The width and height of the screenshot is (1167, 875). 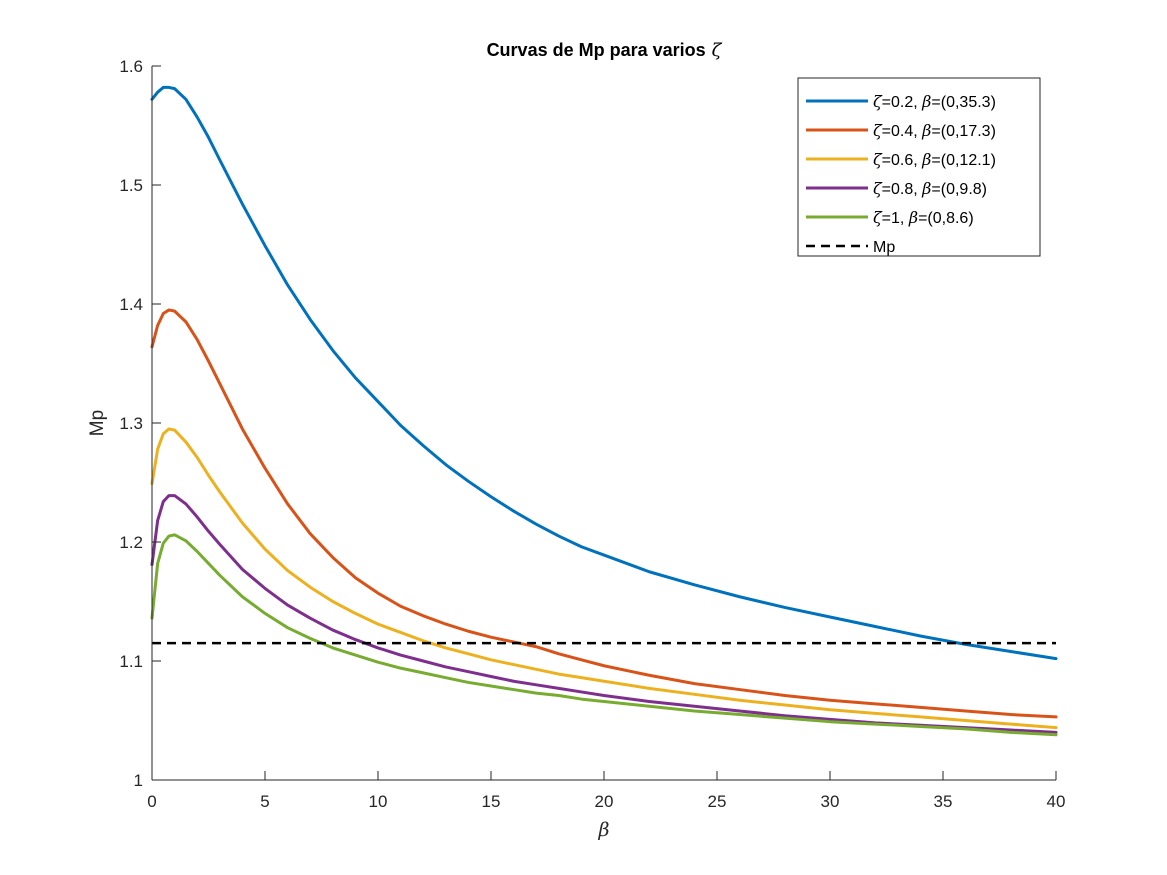 What do you see at coordinates (264, 801) in the screenshot?
I see `x-tick-label: 5` at bounding box center [264, 801].